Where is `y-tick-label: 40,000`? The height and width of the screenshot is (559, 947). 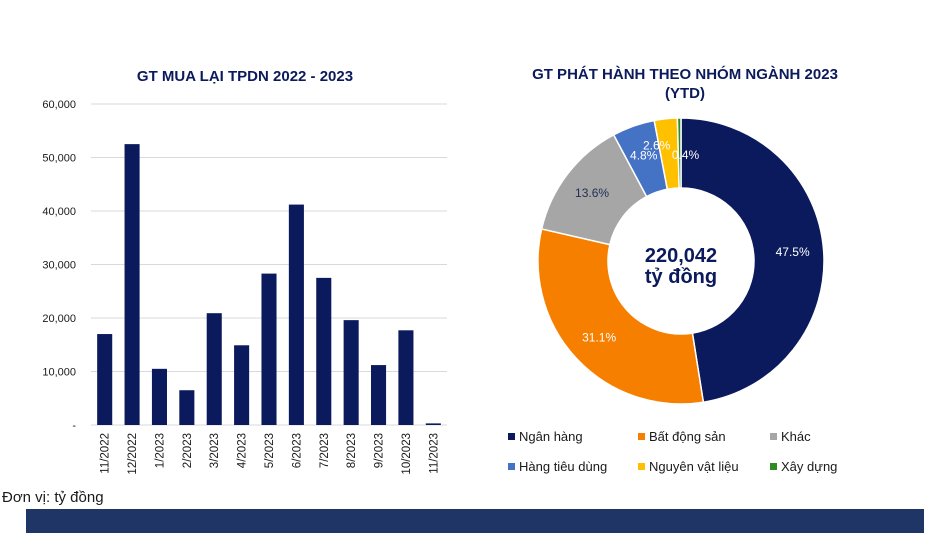 y-tick-label: 40,000 is located at coordinates (59, 212).